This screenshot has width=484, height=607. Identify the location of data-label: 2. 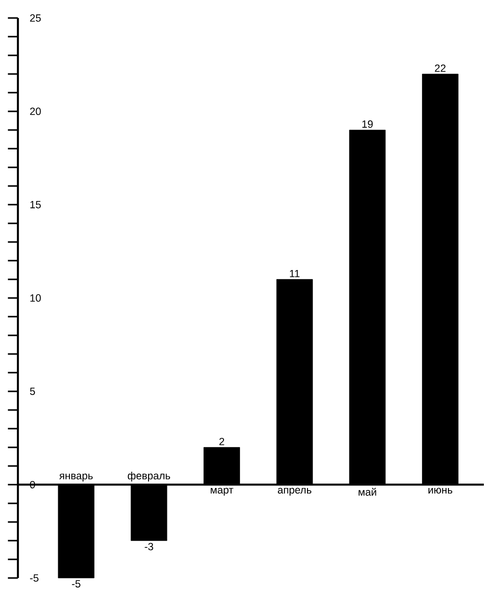
(221, 442).